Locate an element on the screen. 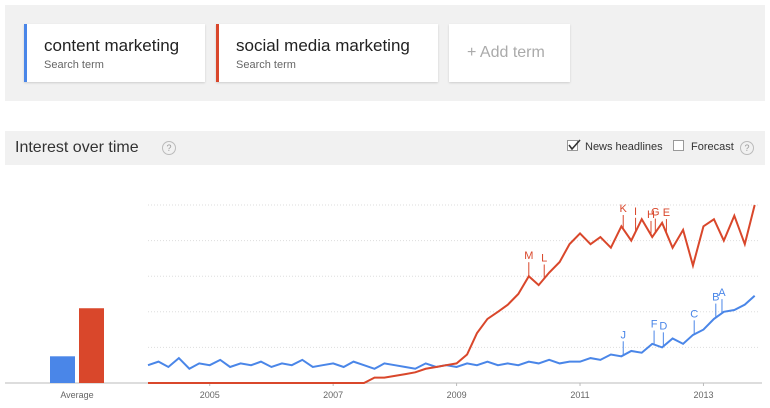 The image size is (770, 408). annotation-label: D is located at coordinates (663, 326).